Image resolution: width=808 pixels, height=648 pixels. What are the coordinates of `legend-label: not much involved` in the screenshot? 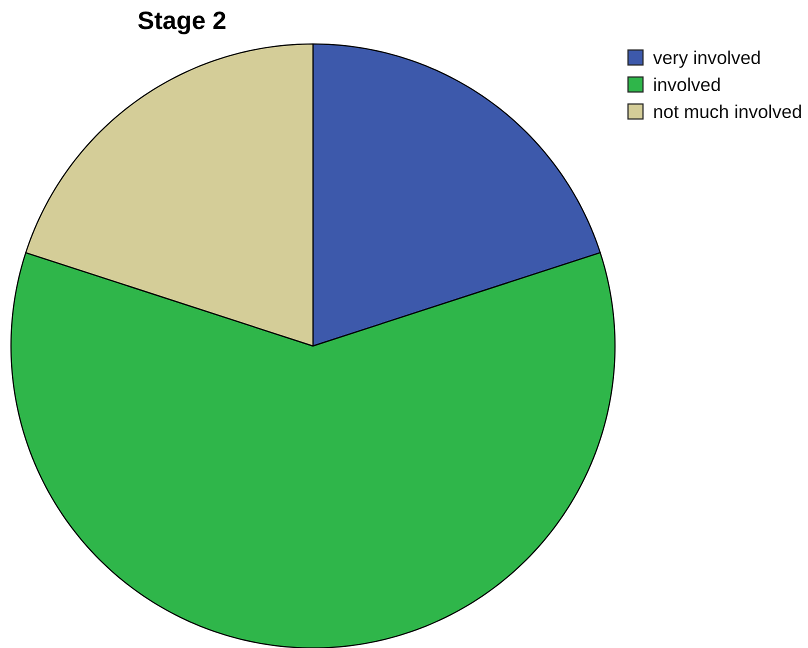 It's located at (727, 111).